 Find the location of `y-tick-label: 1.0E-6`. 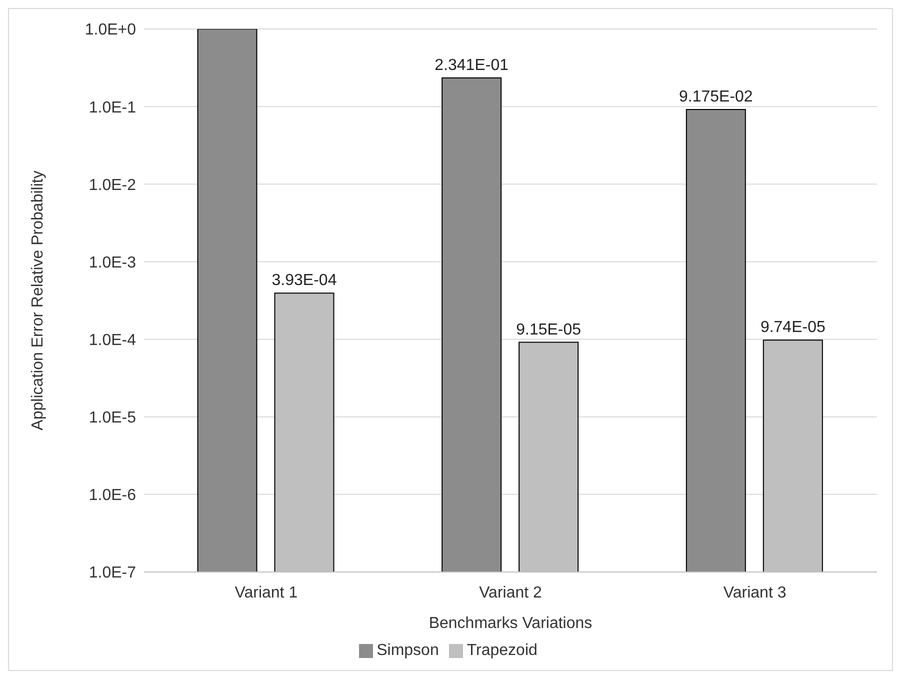

y-tick-label: 1.0E-6 is located at coordinates (112, 495).